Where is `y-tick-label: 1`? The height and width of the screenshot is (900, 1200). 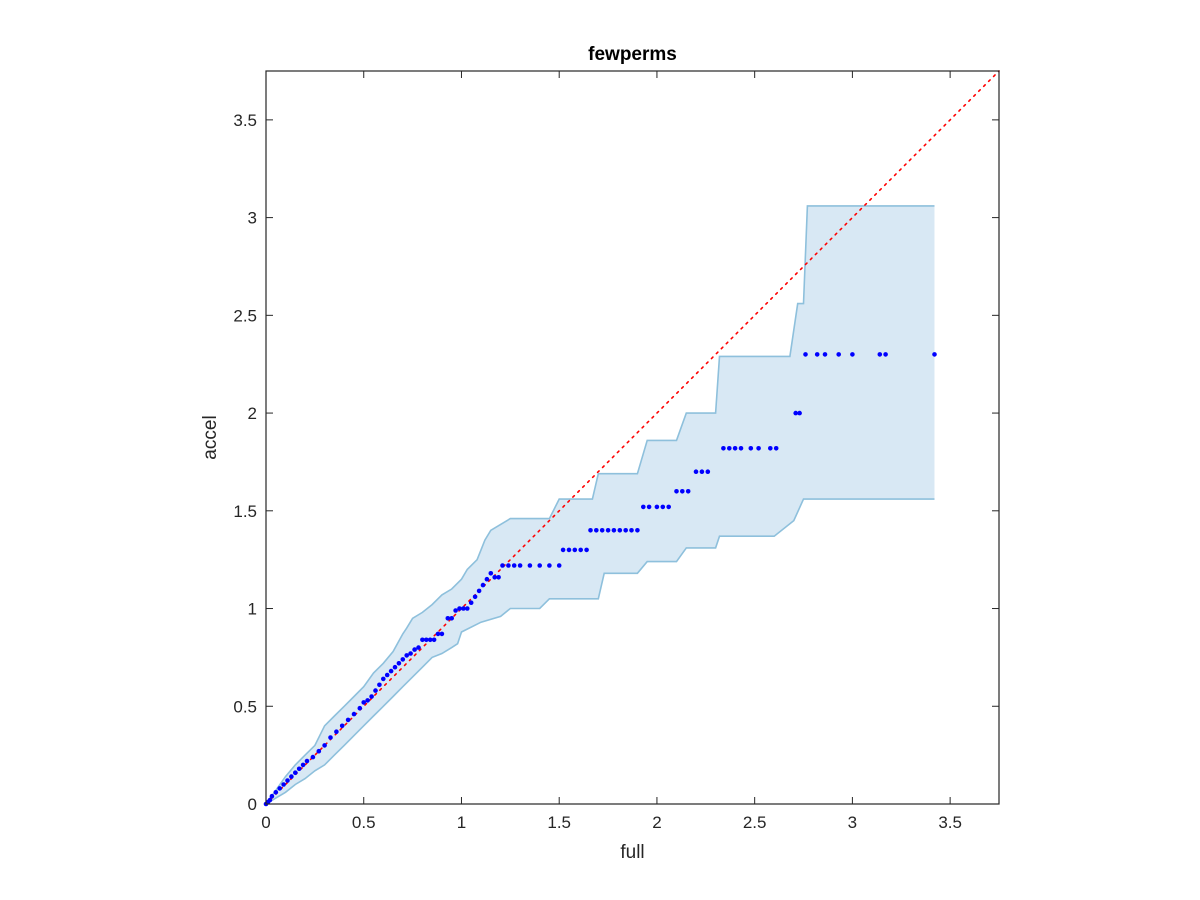 y-tick-label: 1 is located at coordinates (252, 609).